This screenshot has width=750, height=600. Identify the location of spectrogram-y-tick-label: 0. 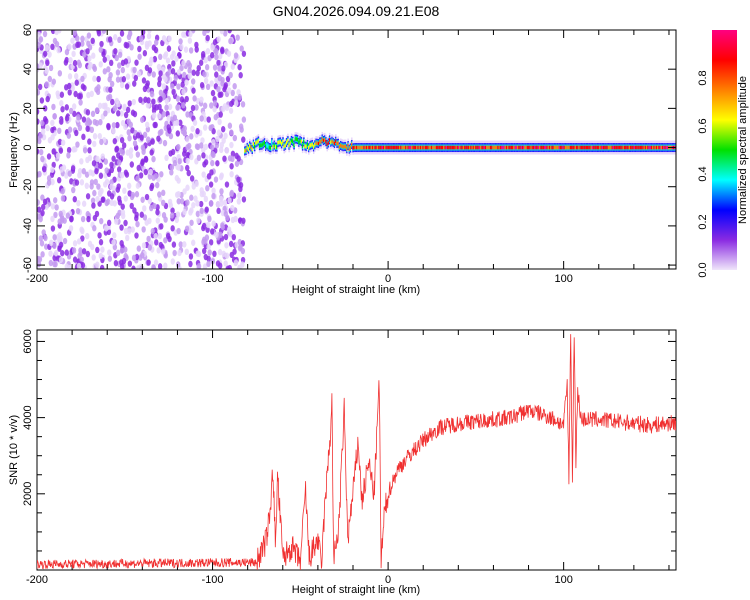
(28, 147).